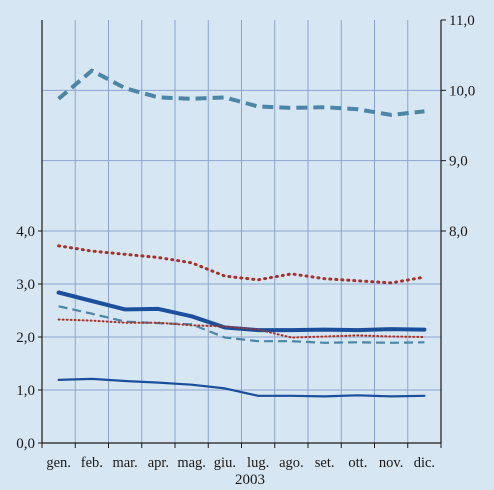  What do you see at coordinates (391, 463) in the screenshot?
I see `x-axis-tick-label: nov.` at bounding box center [391, 463].